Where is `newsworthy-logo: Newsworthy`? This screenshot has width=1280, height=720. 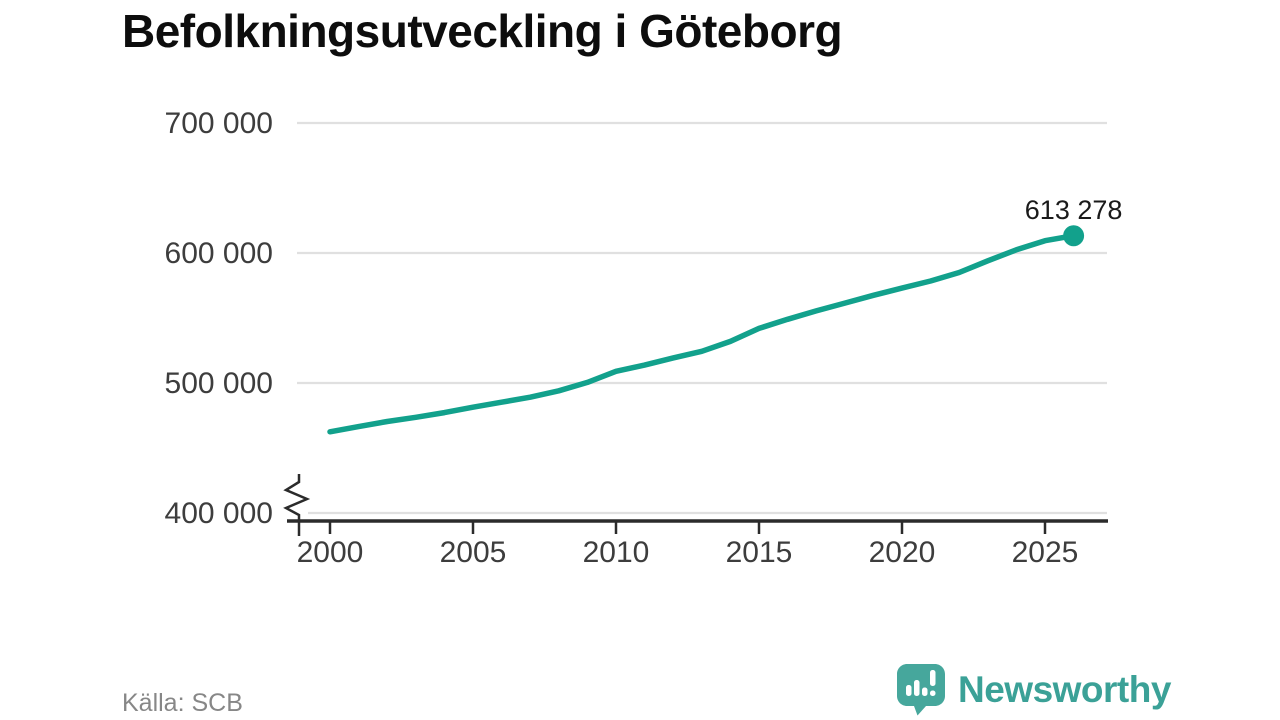
newsworthy-logo: Newsworthy is located at coordinates (1034, 690).